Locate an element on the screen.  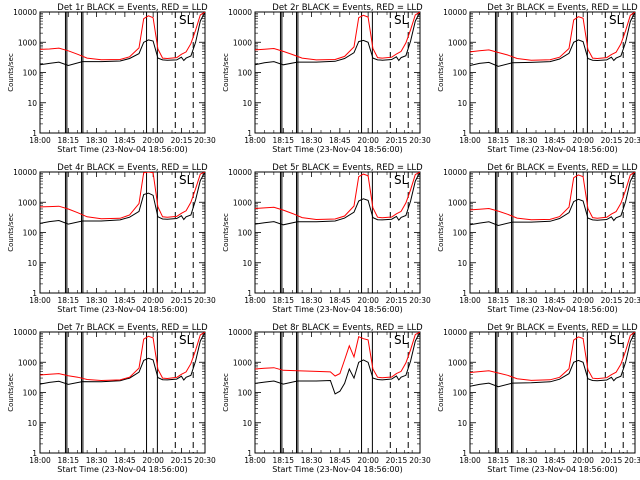
panel-title: Det 5r BLACK = Events, RED = LLD is located at coordinates (347, 168).